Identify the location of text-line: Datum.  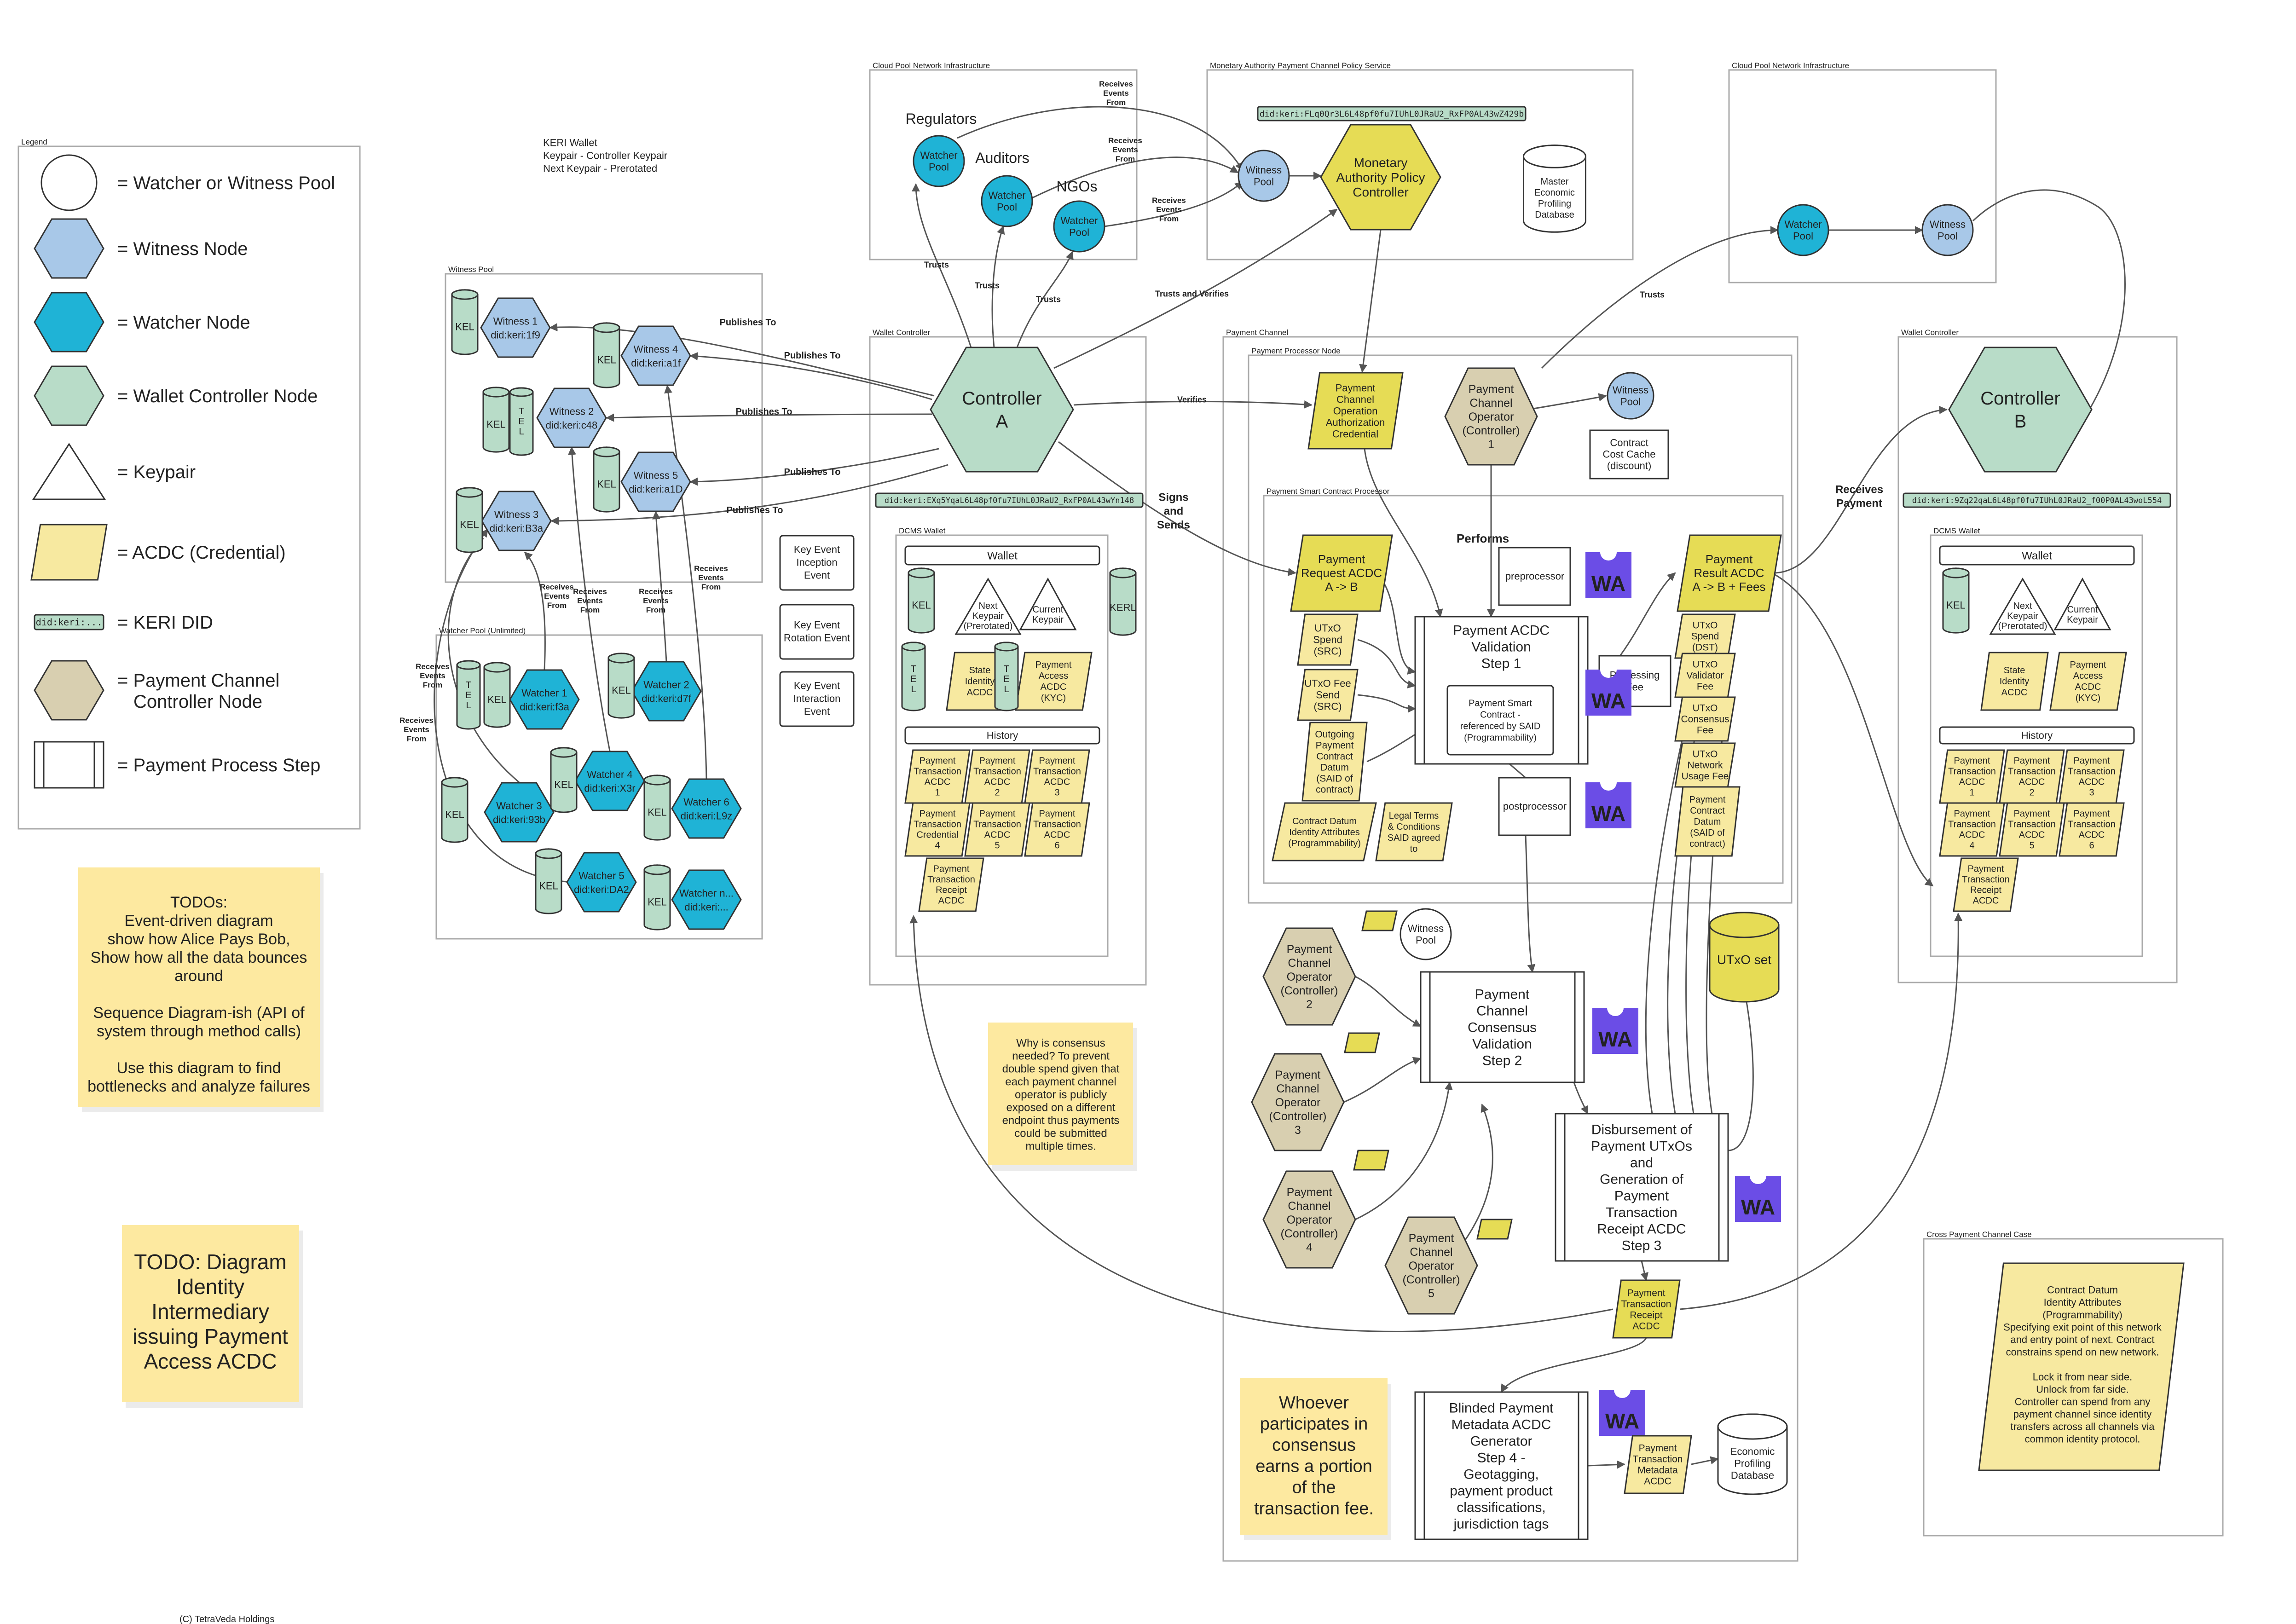
(1334, 767).